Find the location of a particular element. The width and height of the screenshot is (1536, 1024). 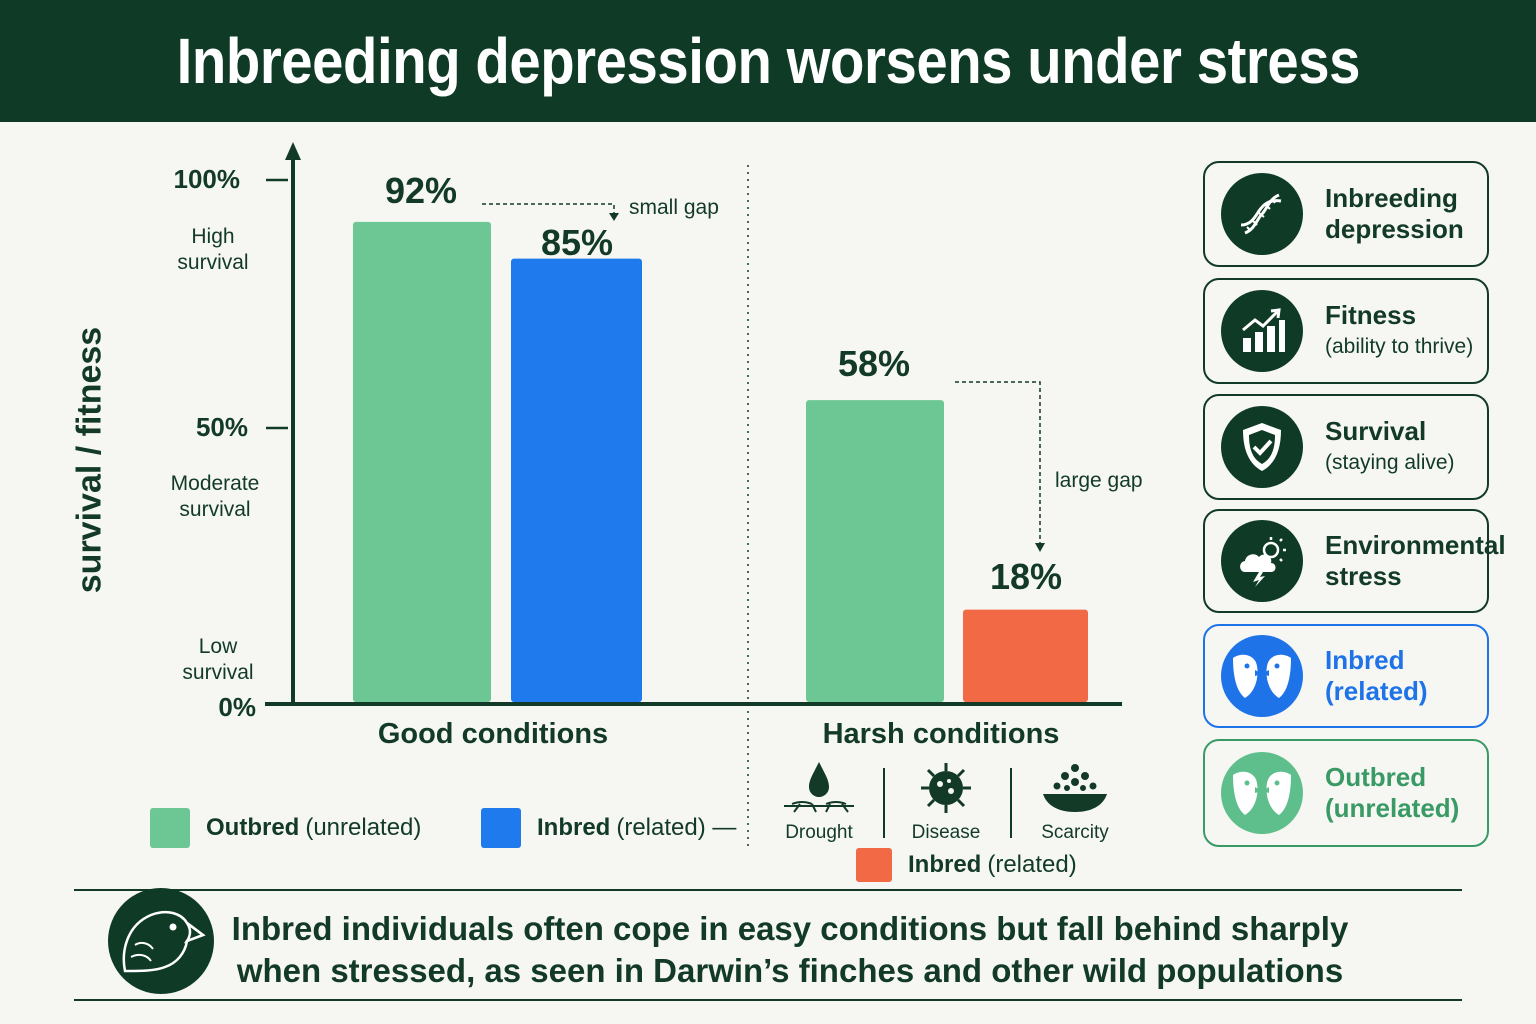

bar-value-label-good-inbred: 85% is located at coordinates (577, 242).